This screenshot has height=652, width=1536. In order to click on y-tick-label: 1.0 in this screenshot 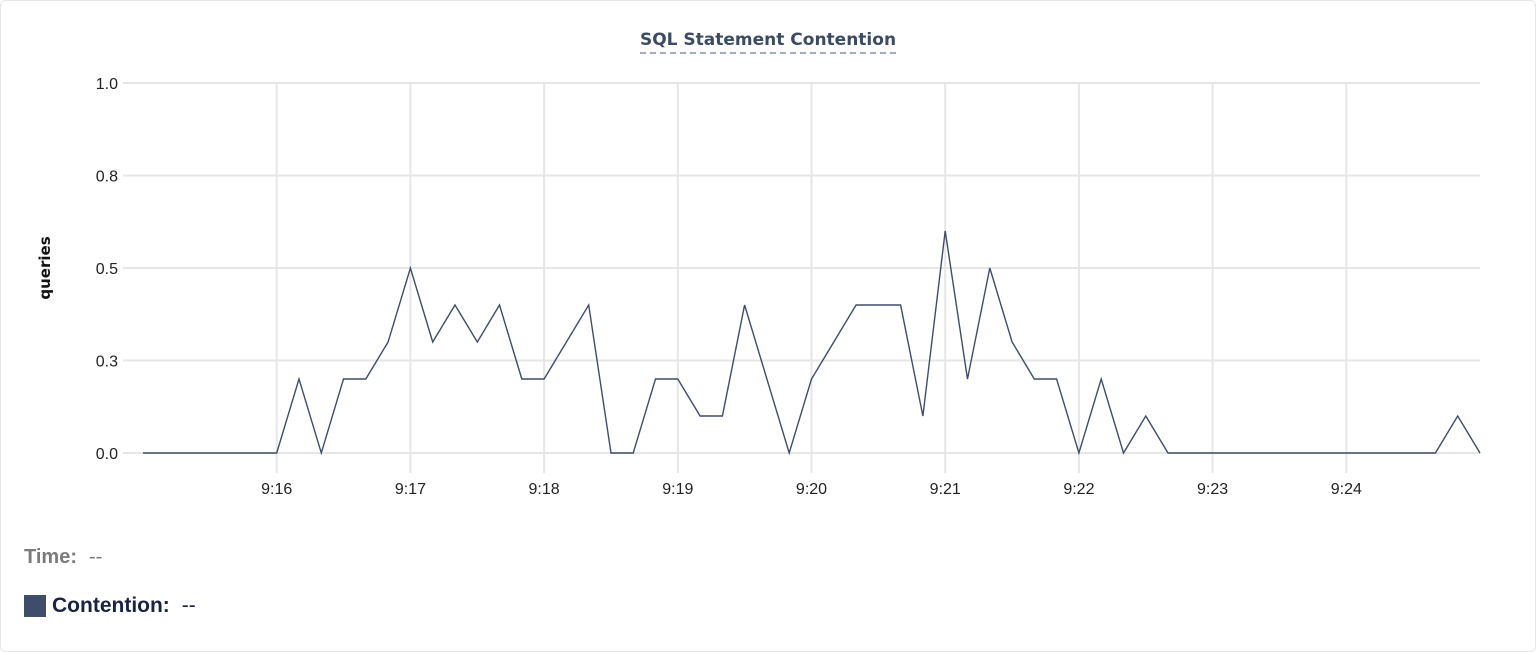, I will do `click(107, 84)`.